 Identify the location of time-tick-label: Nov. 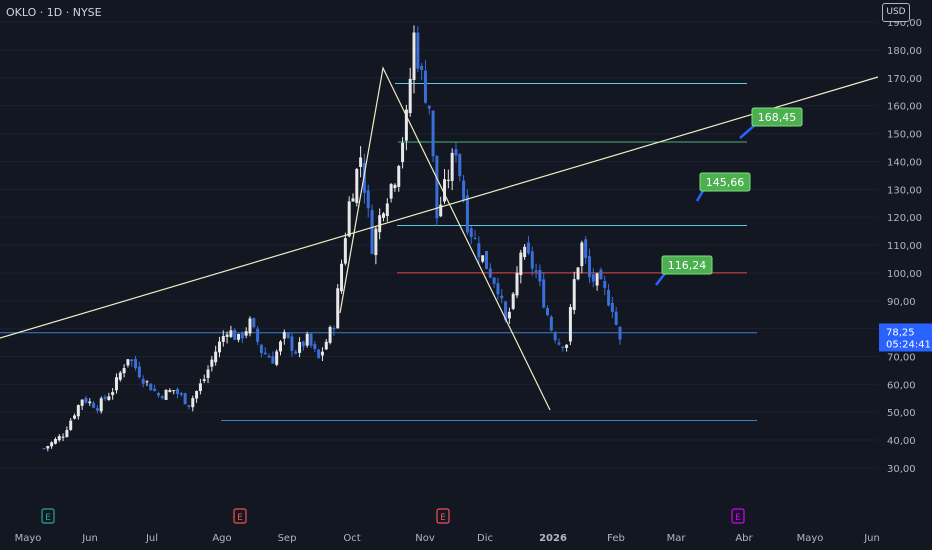
(425, 538).